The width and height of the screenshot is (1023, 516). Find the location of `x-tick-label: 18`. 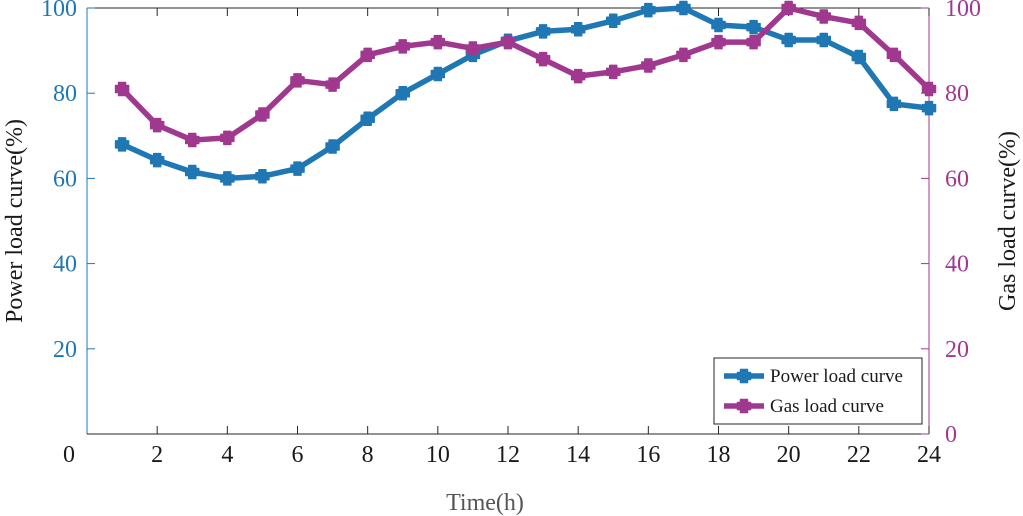

x-tick-label: 18 is located at coordinates (719, 455).